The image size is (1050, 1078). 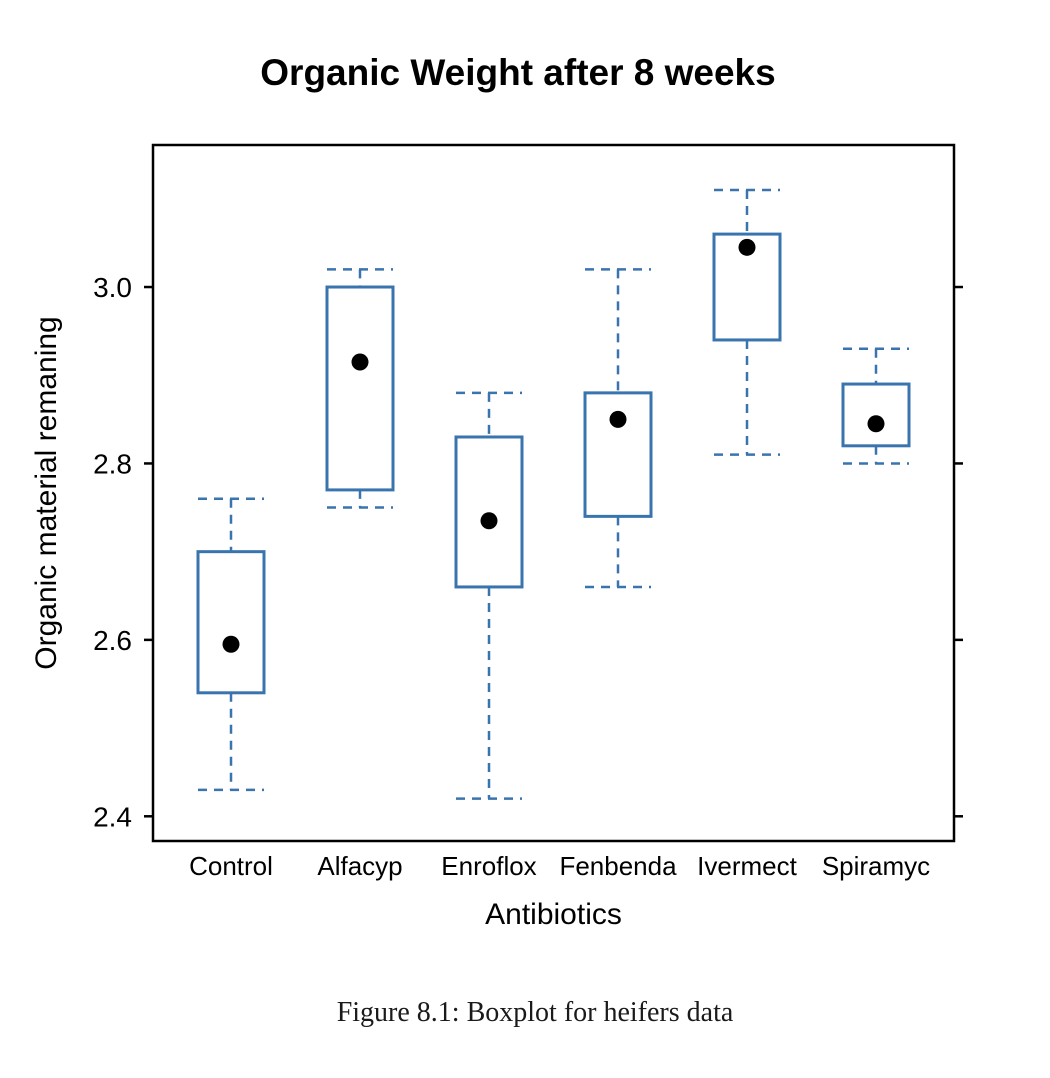 I want to click on x-axis-title: Antibiotics, so click(x=553, y=914).